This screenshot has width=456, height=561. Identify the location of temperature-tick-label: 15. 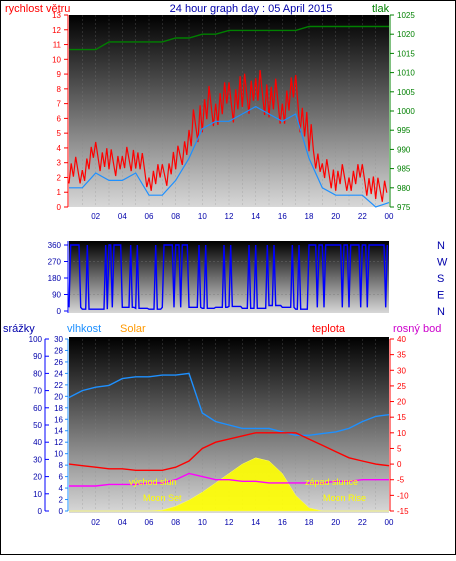
(401, 417).